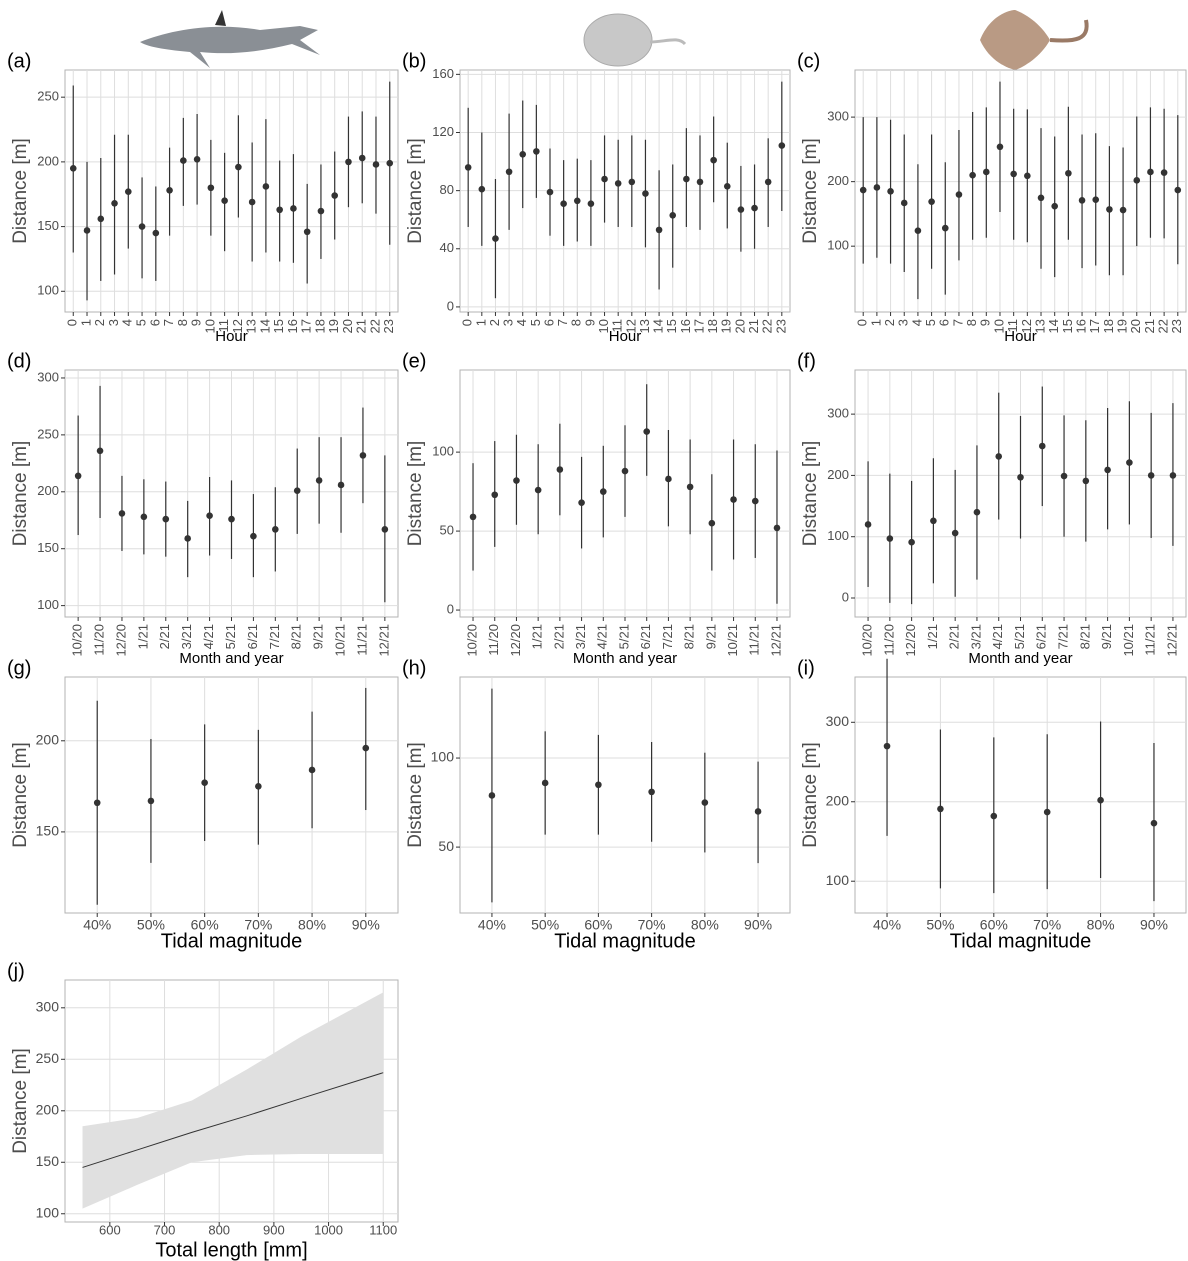 This screenshot has height=1261, width=1188. What do you see at coordinates (467, 322) in the screenshot?
I see `x-tick-label: 0` at bounding box center [467, 322].